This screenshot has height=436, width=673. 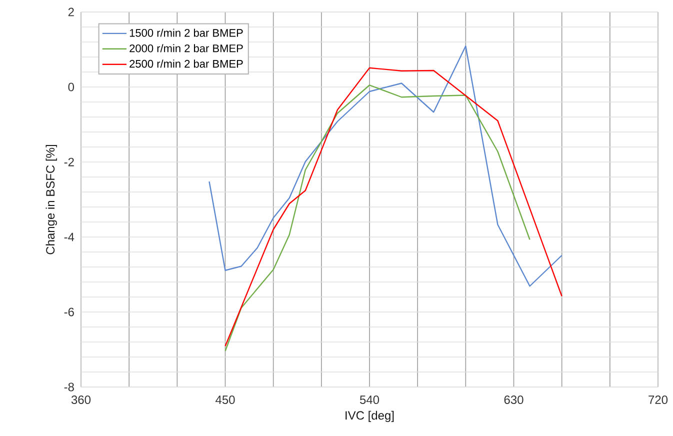 What do you see at coordinates (370, 416) in the screenshot?
I see `x-axis-title: IVC [deg]` at bounding box center [370, 416].